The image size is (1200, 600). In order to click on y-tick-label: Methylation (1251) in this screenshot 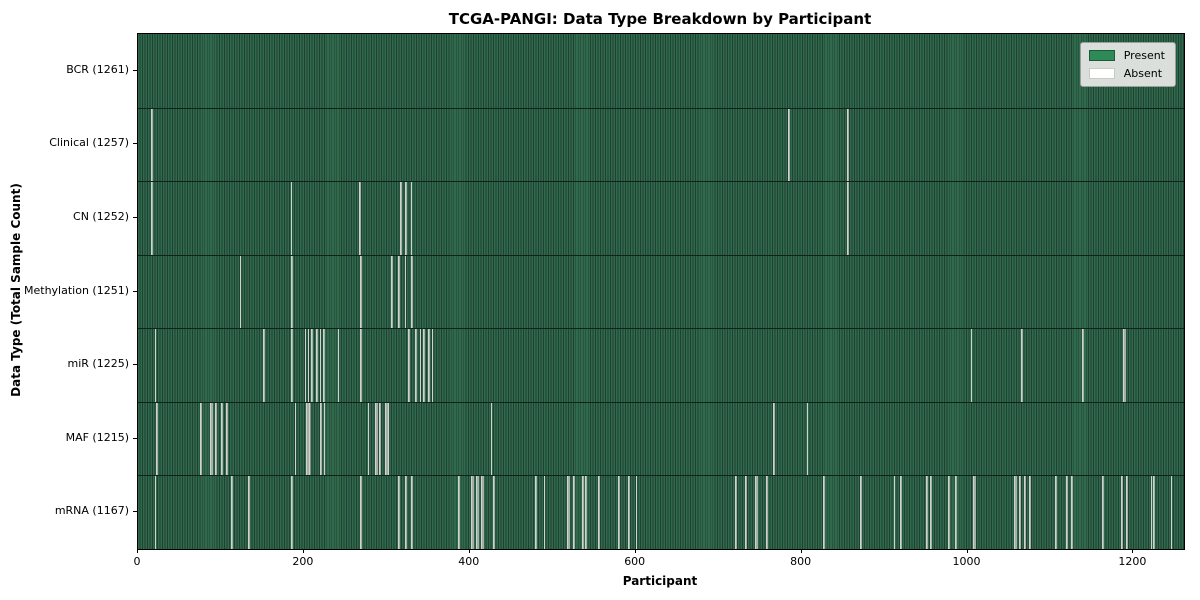, I will do `click(76, 290)`.